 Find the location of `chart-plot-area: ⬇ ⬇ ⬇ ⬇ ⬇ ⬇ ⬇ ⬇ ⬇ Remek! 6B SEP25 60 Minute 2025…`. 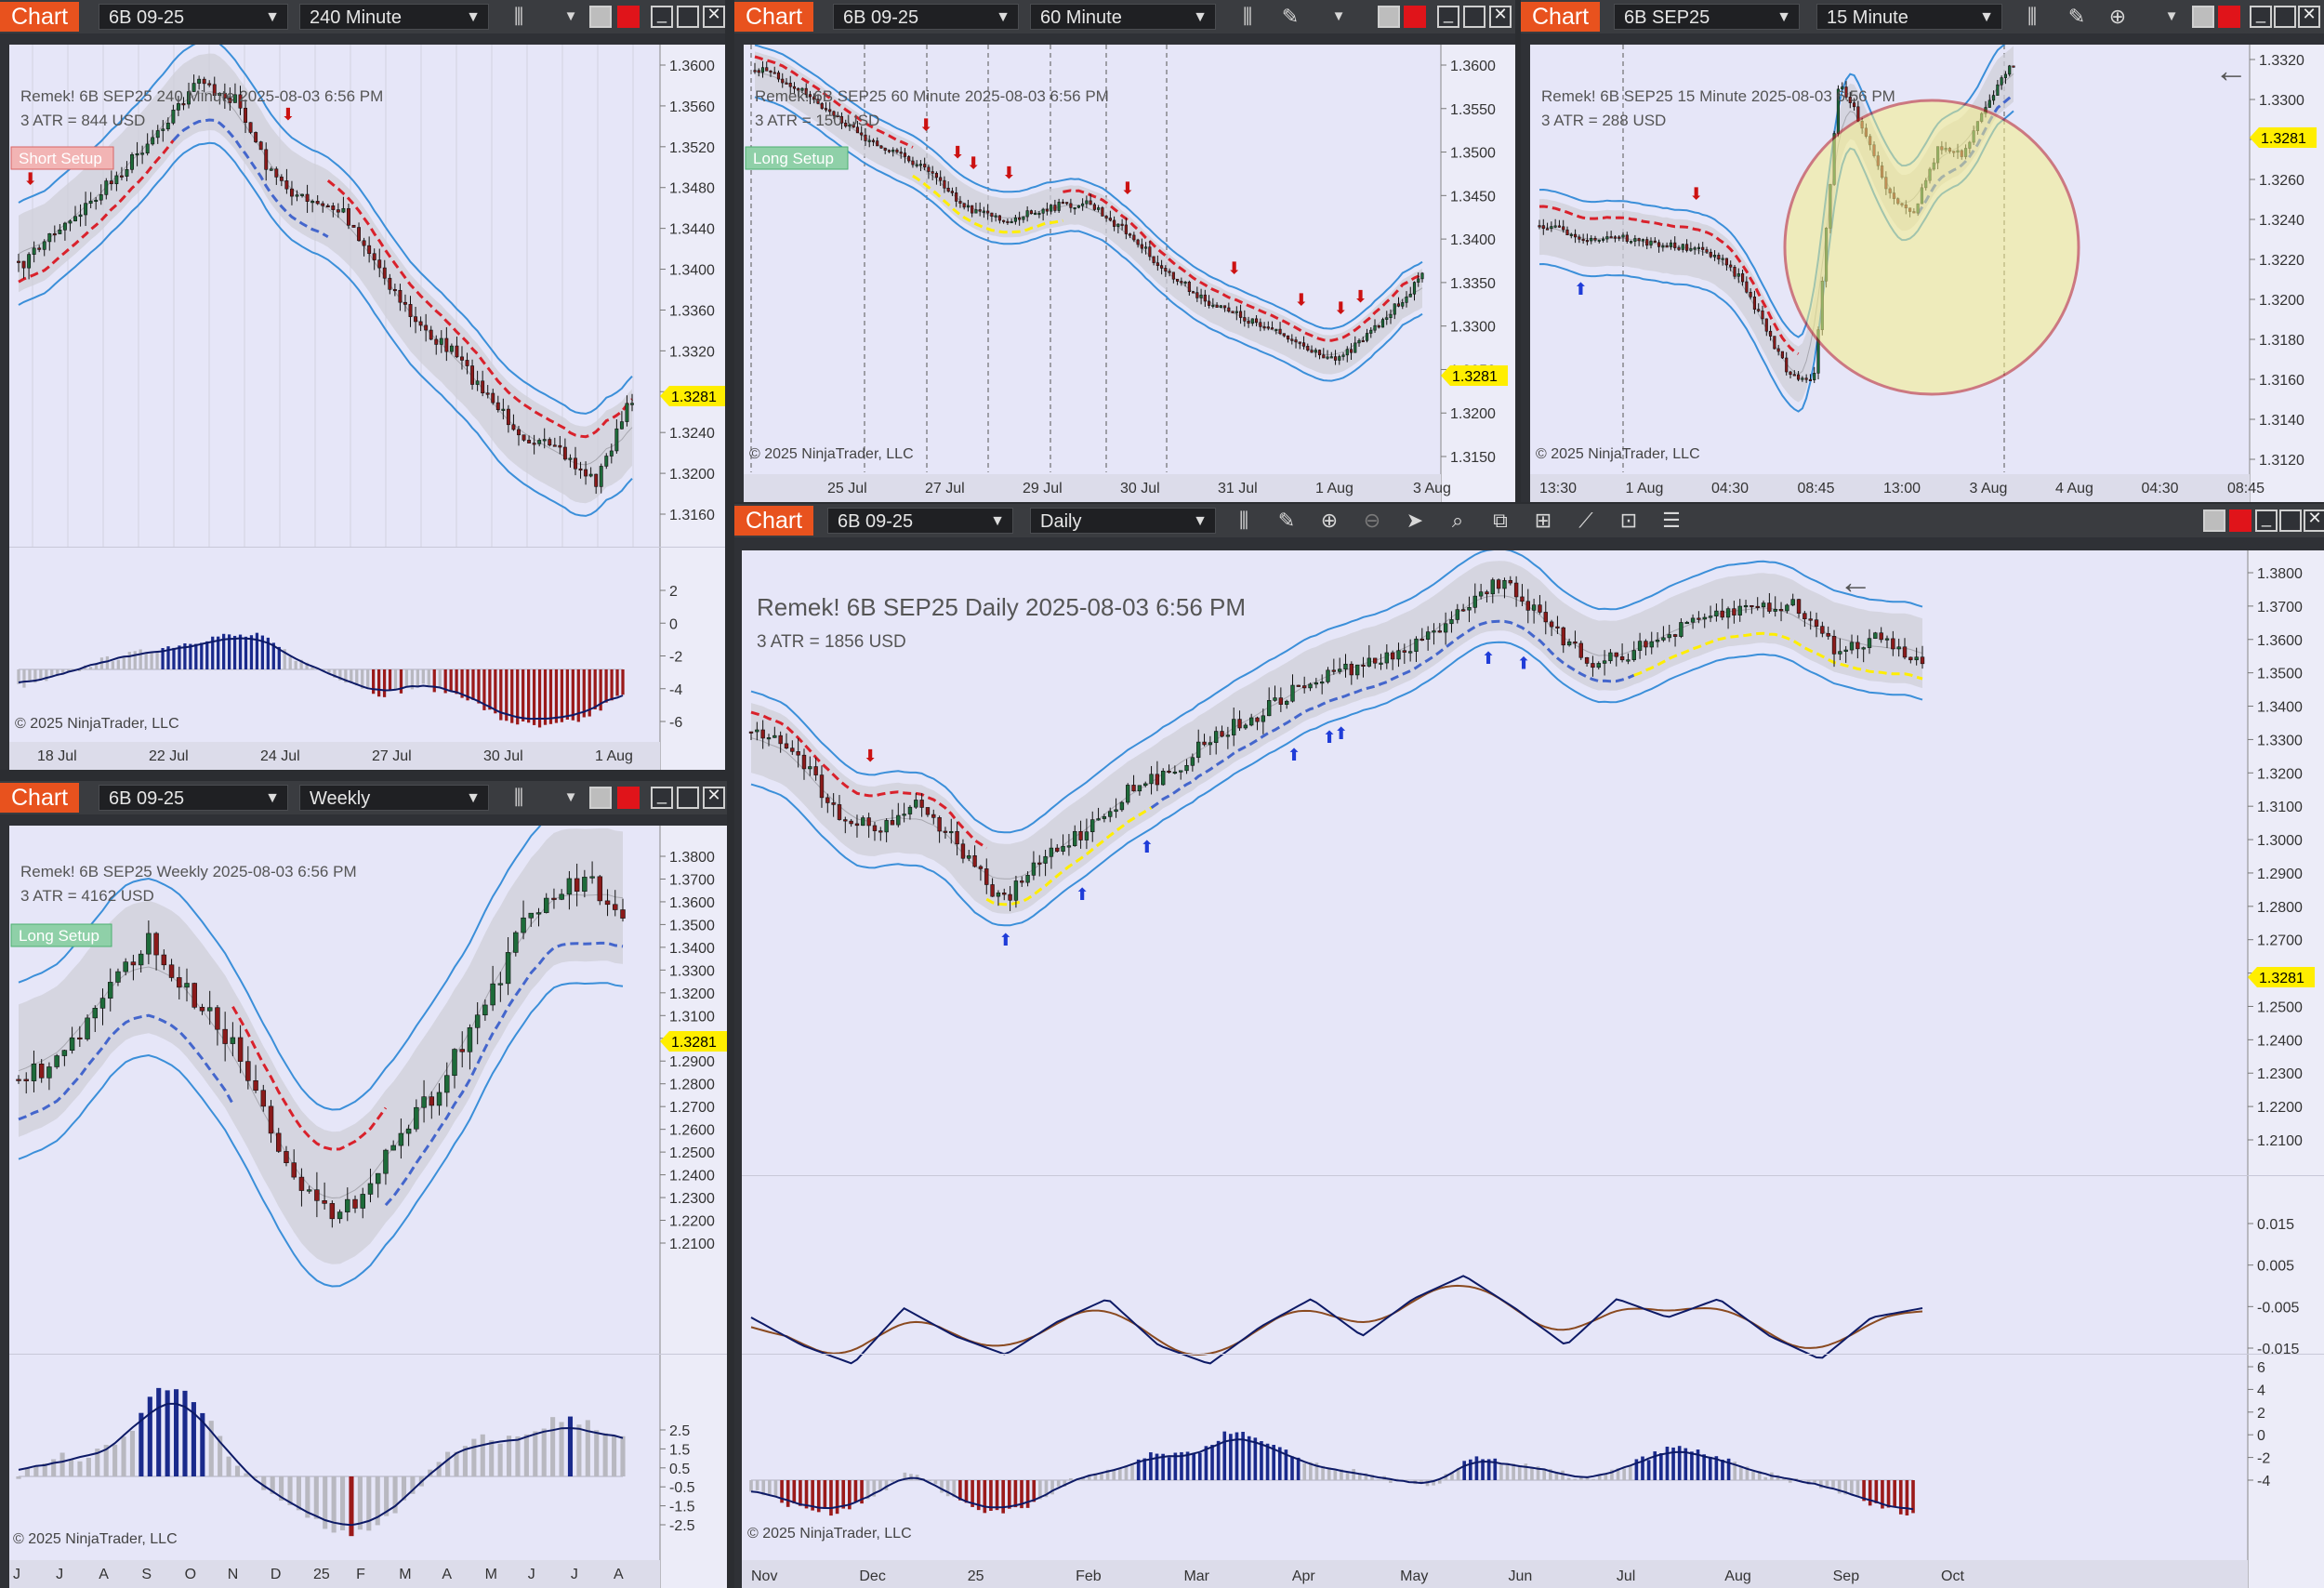

chart-plot-area: ⬇ ⬇ ⬇ ⬇ ⬇ ⬇ ⬇ ⬇ ⬇ Remek! 6B SEP25 60 Minute 2025… is located at coordinates (1129, 273).